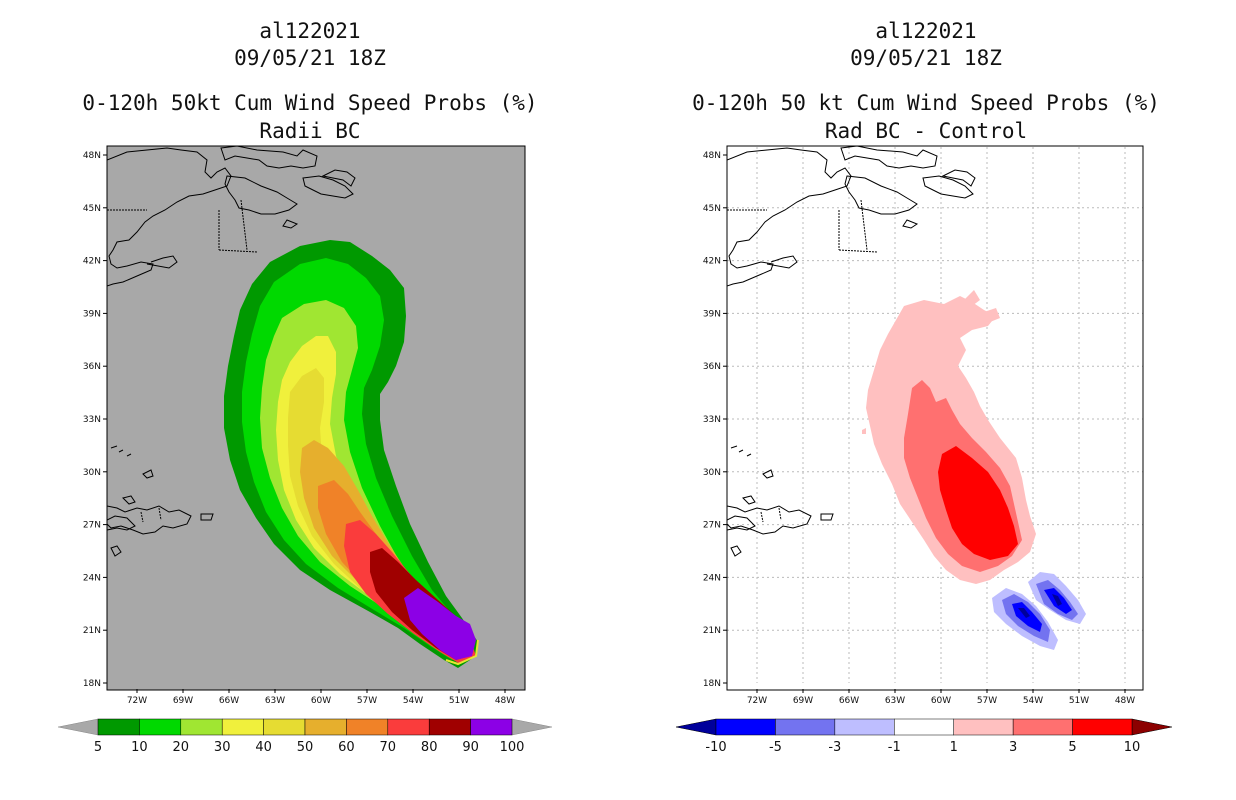  Describe the element at coordinates (954, 747) in the screenshot. I see `colorbar-label: 1` at that location.